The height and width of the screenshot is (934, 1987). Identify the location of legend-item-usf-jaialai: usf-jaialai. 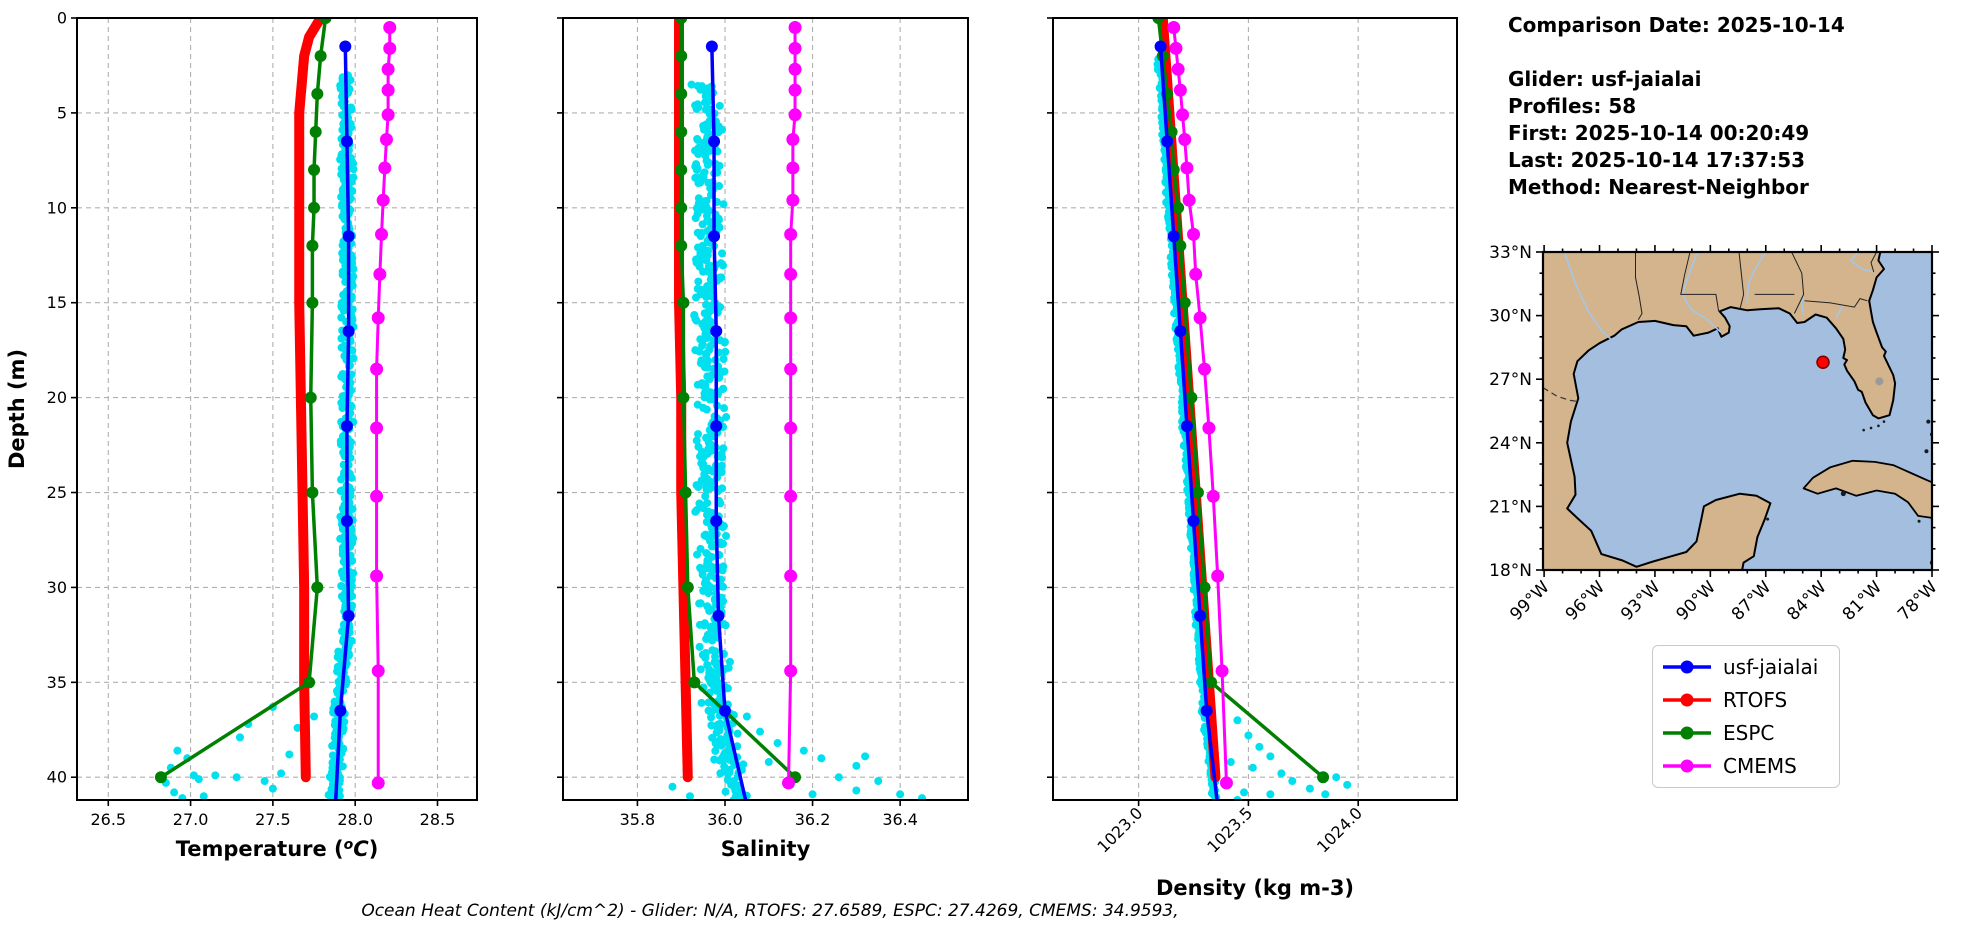
(1750, 667).